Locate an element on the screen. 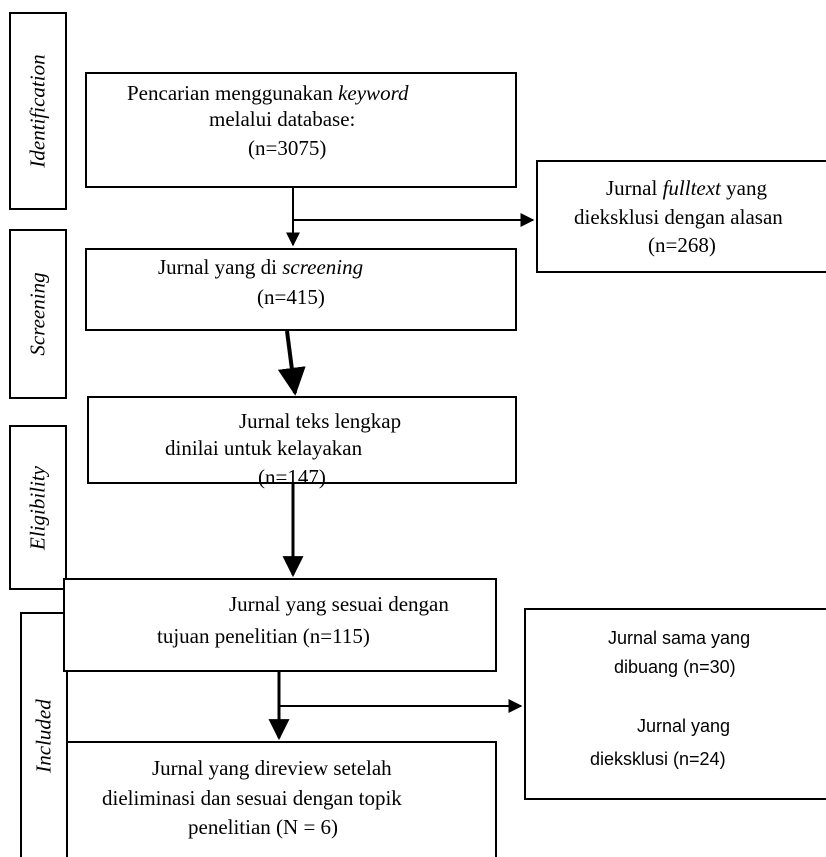 The image size is (826, 857). search-line1-prefix: Pencarian menggunakan is located at coordinates (233, 93).